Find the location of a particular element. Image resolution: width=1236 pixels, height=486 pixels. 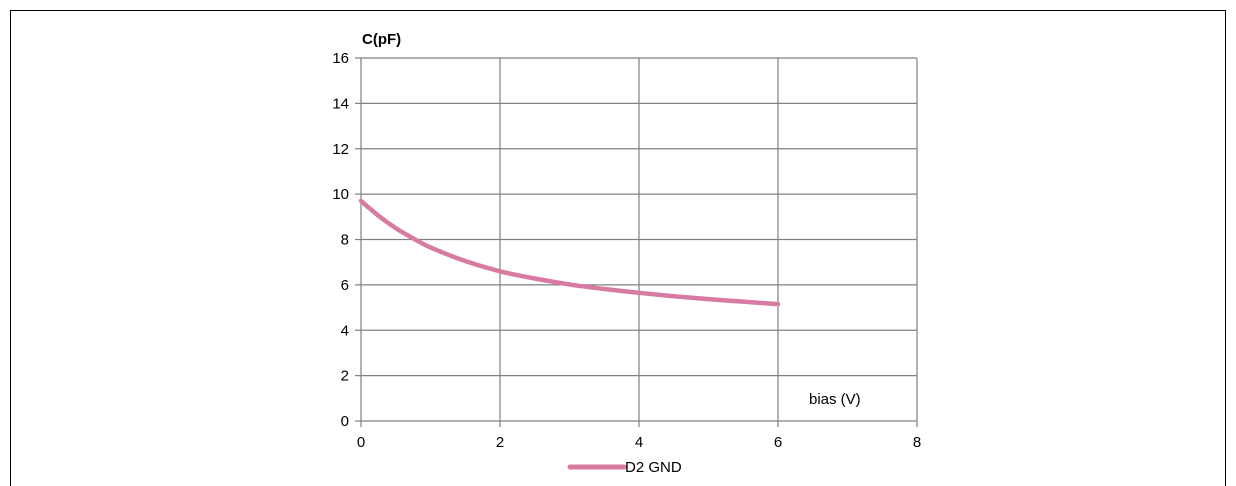

y-tick-label: 0 is located at coordinates (345, 421).